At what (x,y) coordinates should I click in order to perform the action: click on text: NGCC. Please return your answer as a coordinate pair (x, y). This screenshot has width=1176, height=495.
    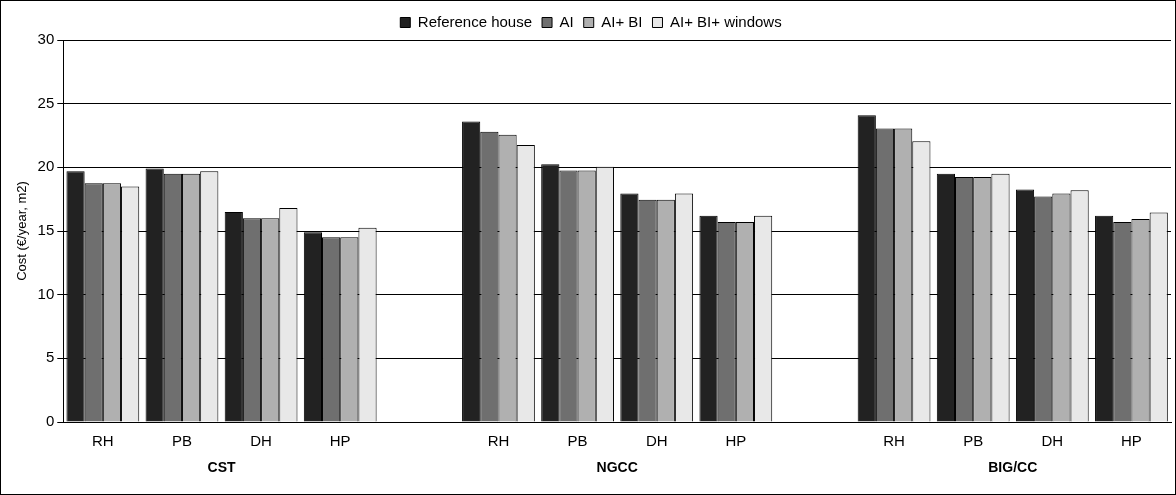
    Looking at the image, I should click on (617, 466).